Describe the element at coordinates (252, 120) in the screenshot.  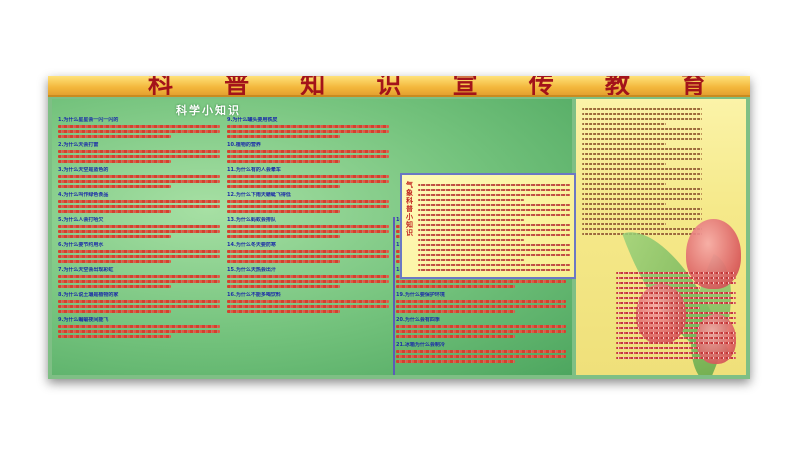
I see `article-question: 9.为什么罐头要用铁皮` at that location.